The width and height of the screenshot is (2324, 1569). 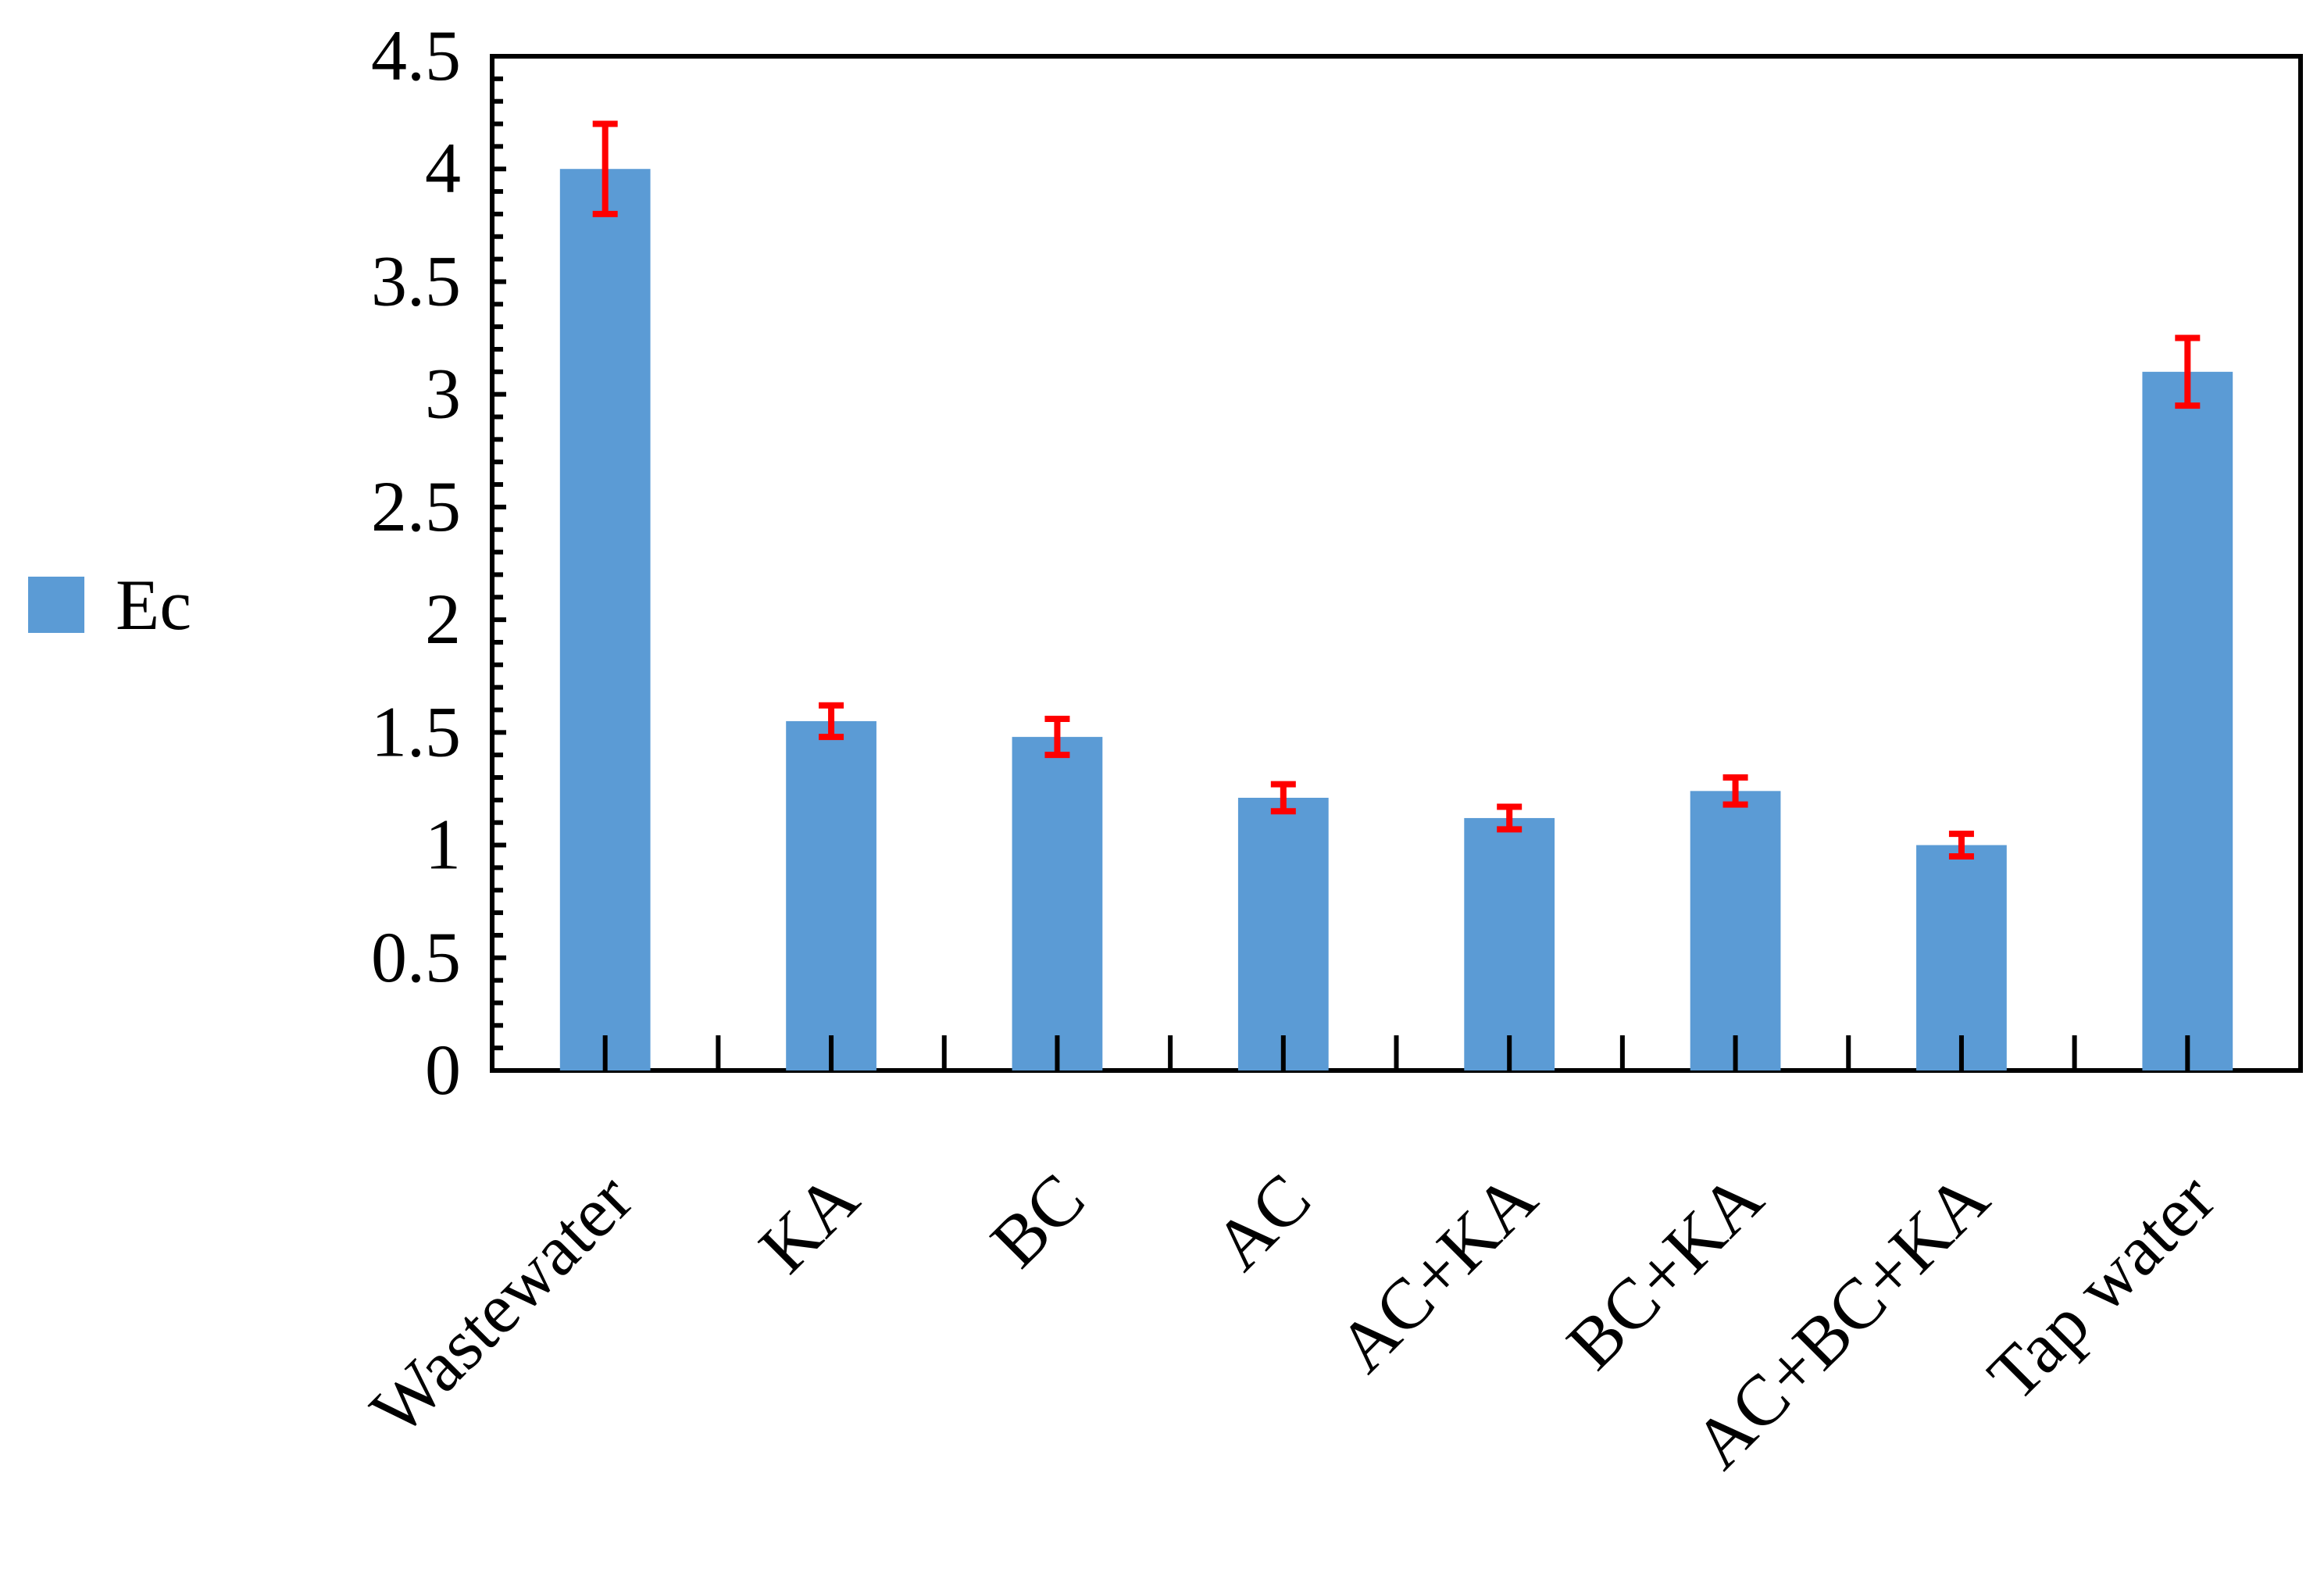 I want to click on y-tick-label: 2.5, so click(x=416, y=506).